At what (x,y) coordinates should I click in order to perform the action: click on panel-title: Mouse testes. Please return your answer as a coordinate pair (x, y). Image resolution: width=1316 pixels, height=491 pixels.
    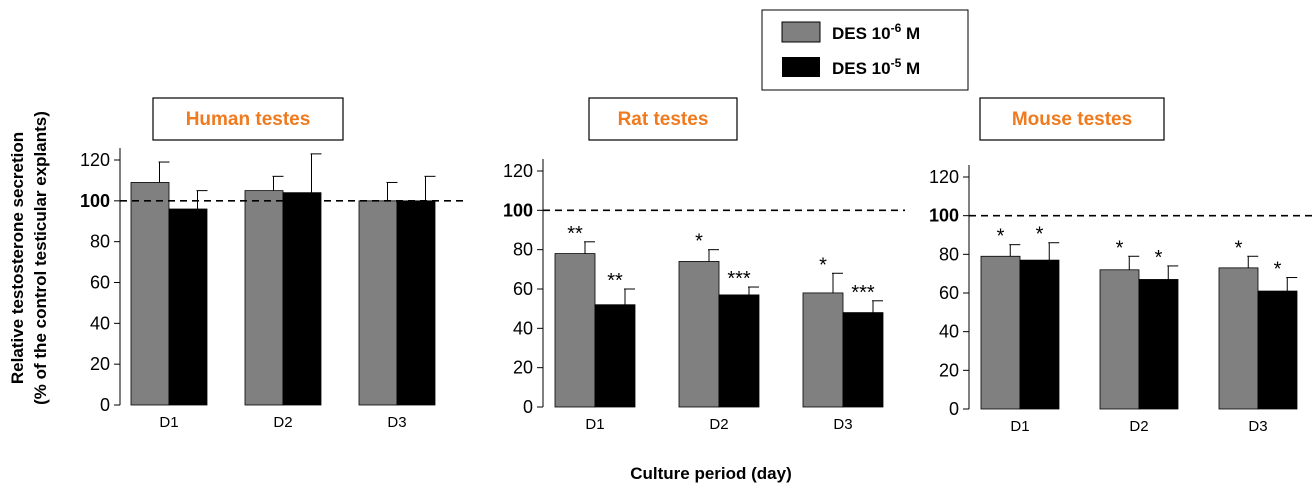
    Looking at the image, I should click on (1072, 119).